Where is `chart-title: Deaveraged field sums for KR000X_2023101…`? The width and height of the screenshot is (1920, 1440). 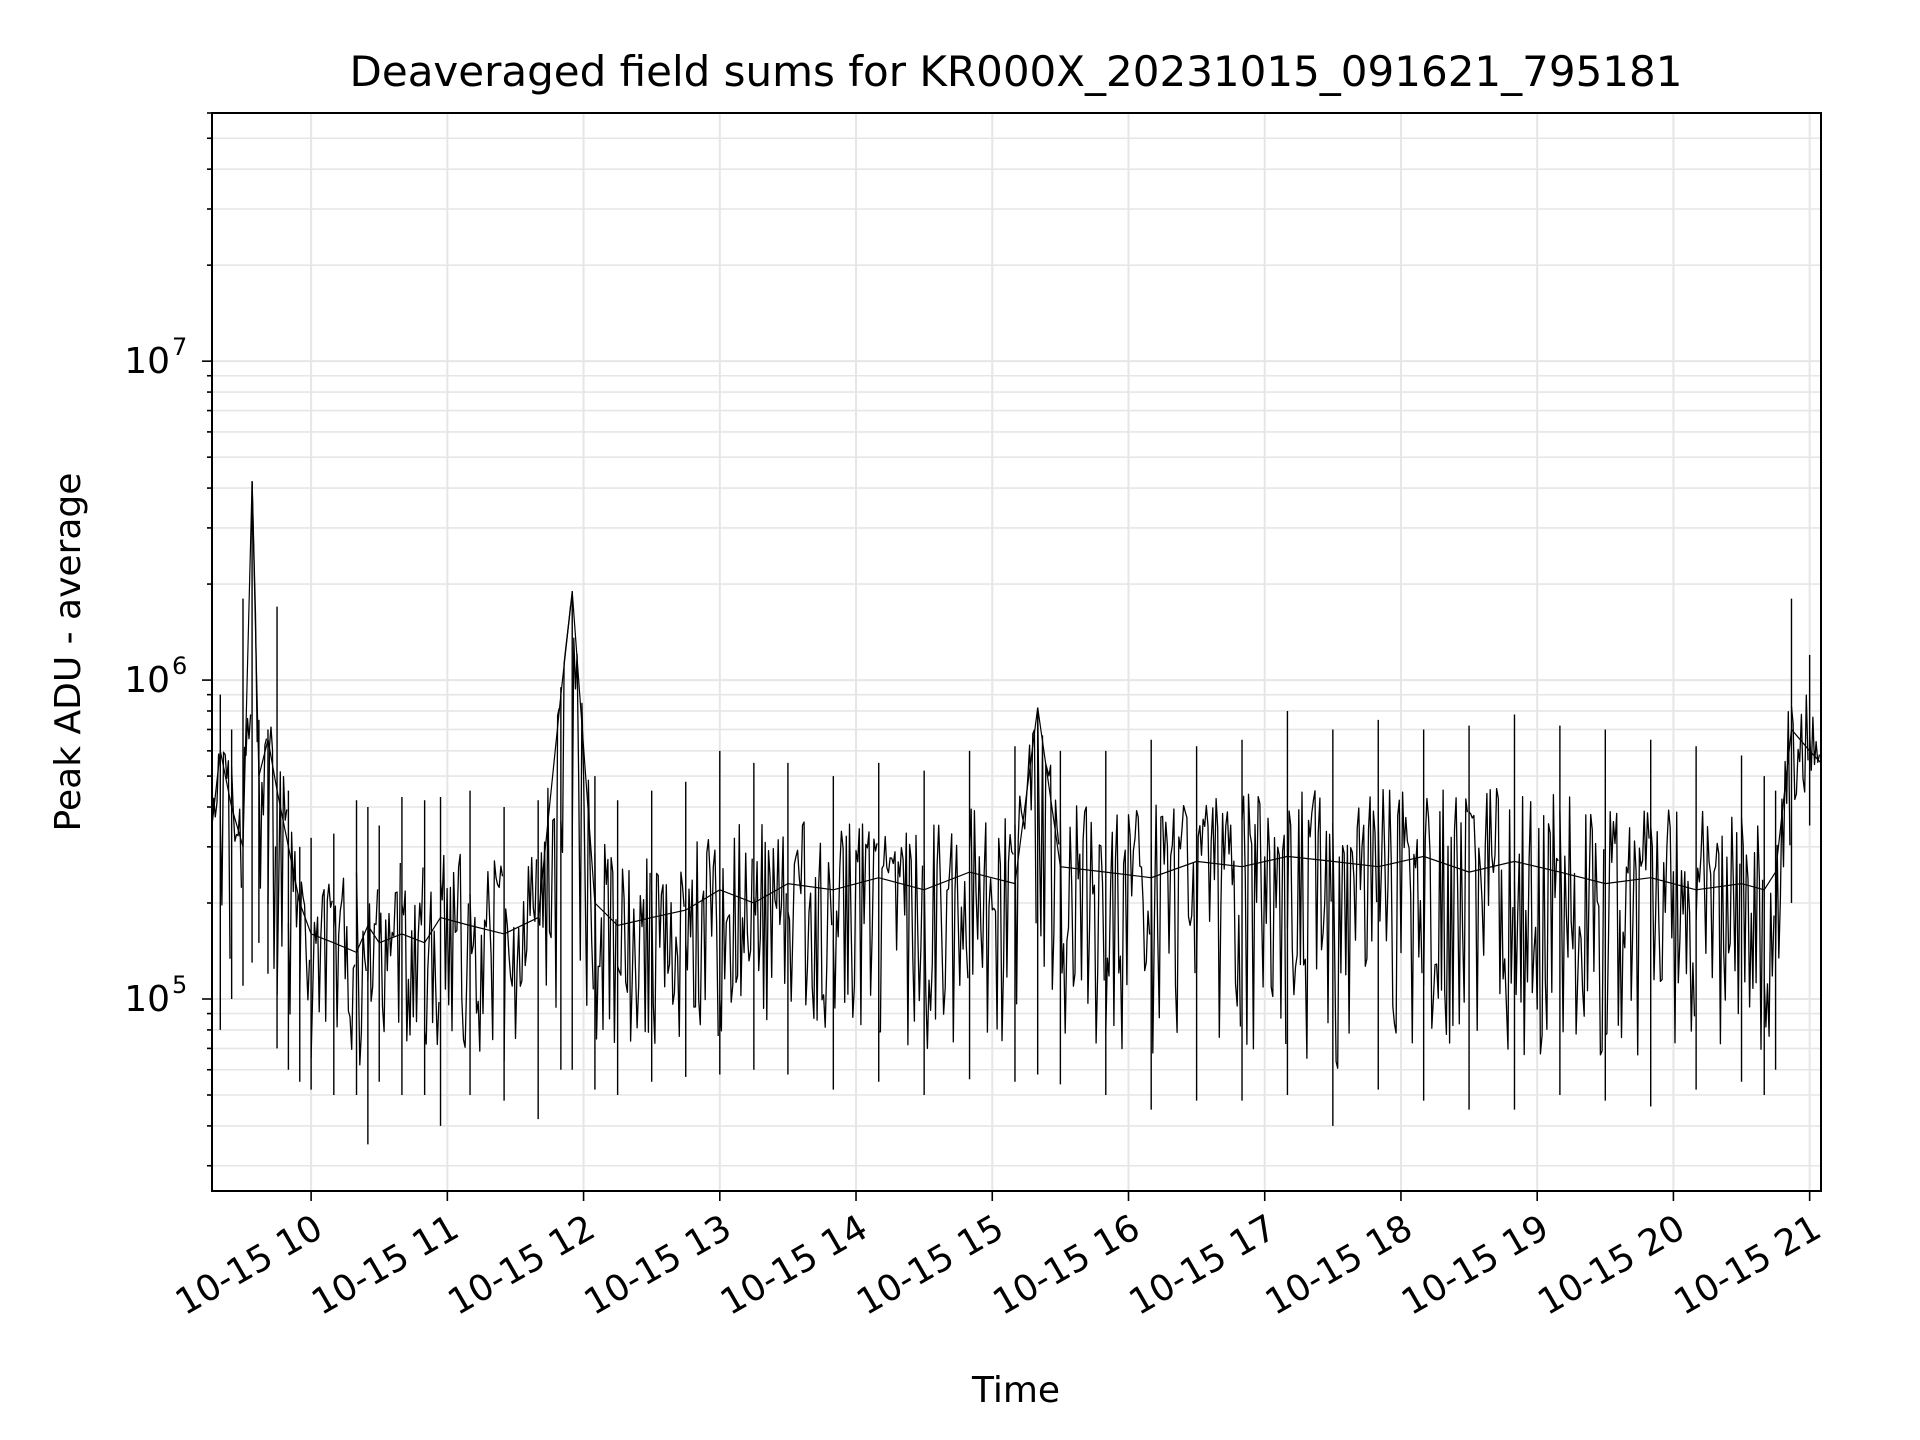
chart-title: Deaveraged field sums for KR000X_2023101… is located at coordinates (1016, 71).